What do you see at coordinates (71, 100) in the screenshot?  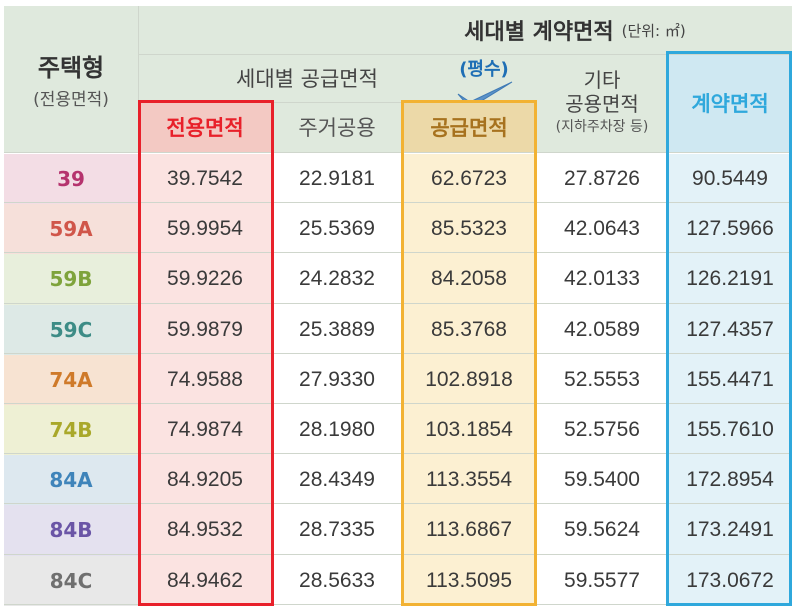 I see `housing-type-sublabel: (전용면적)` at bounding box center [71, 100].